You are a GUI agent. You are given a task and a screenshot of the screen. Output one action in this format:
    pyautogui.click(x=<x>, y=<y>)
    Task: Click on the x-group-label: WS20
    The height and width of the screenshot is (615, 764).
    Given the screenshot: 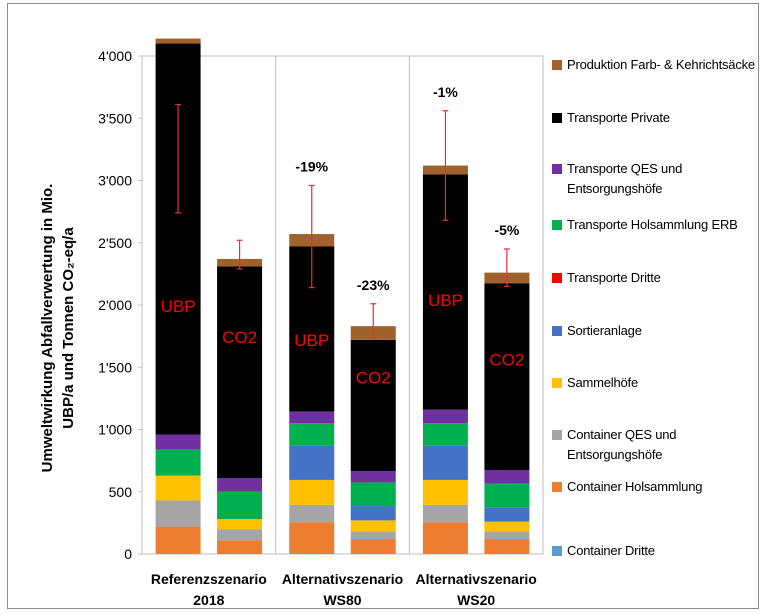 What is the action you would take?
    pyautogui.click(x=476, y=600)
    